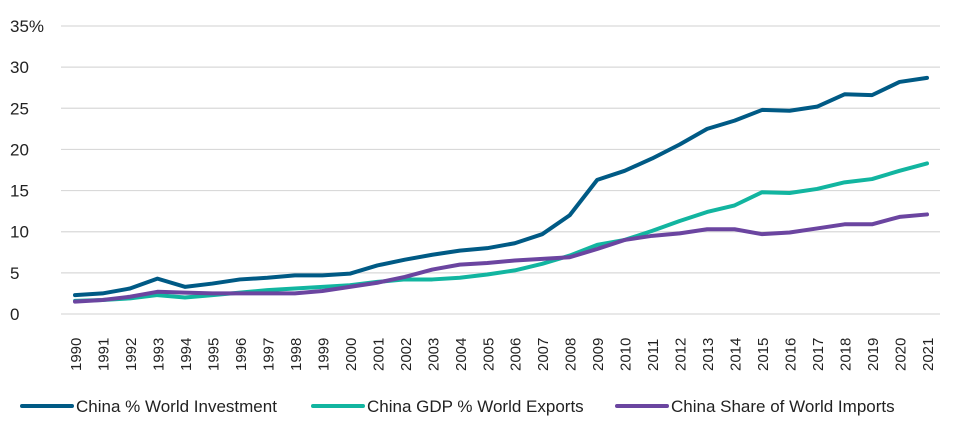  Describe the element at coordinates (19, 149) in the screenshot. I see `y-tick-label: 20` at that location.